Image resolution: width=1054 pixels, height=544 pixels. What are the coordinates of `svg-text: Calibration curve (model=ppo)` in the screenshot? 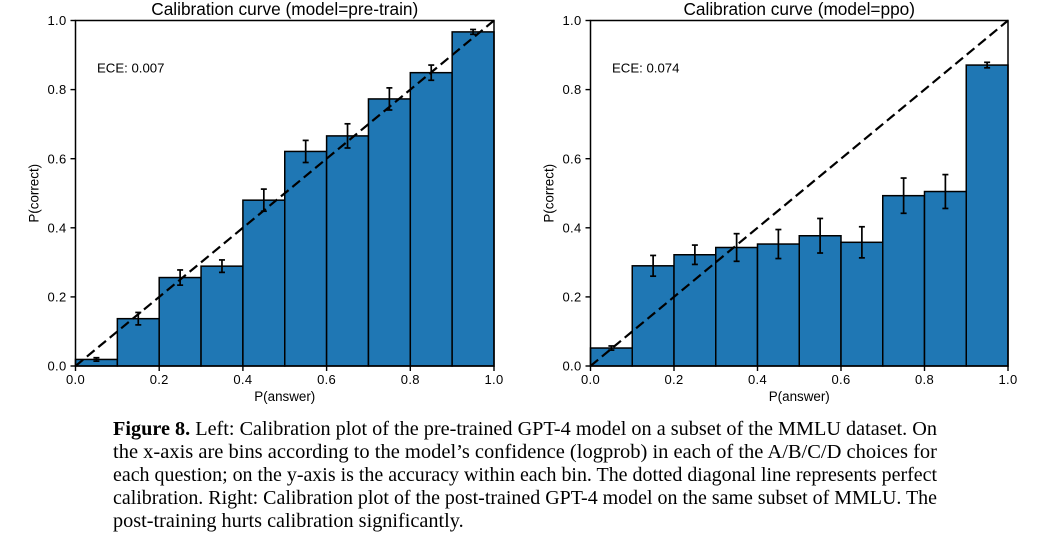 It's located at (799, 9).